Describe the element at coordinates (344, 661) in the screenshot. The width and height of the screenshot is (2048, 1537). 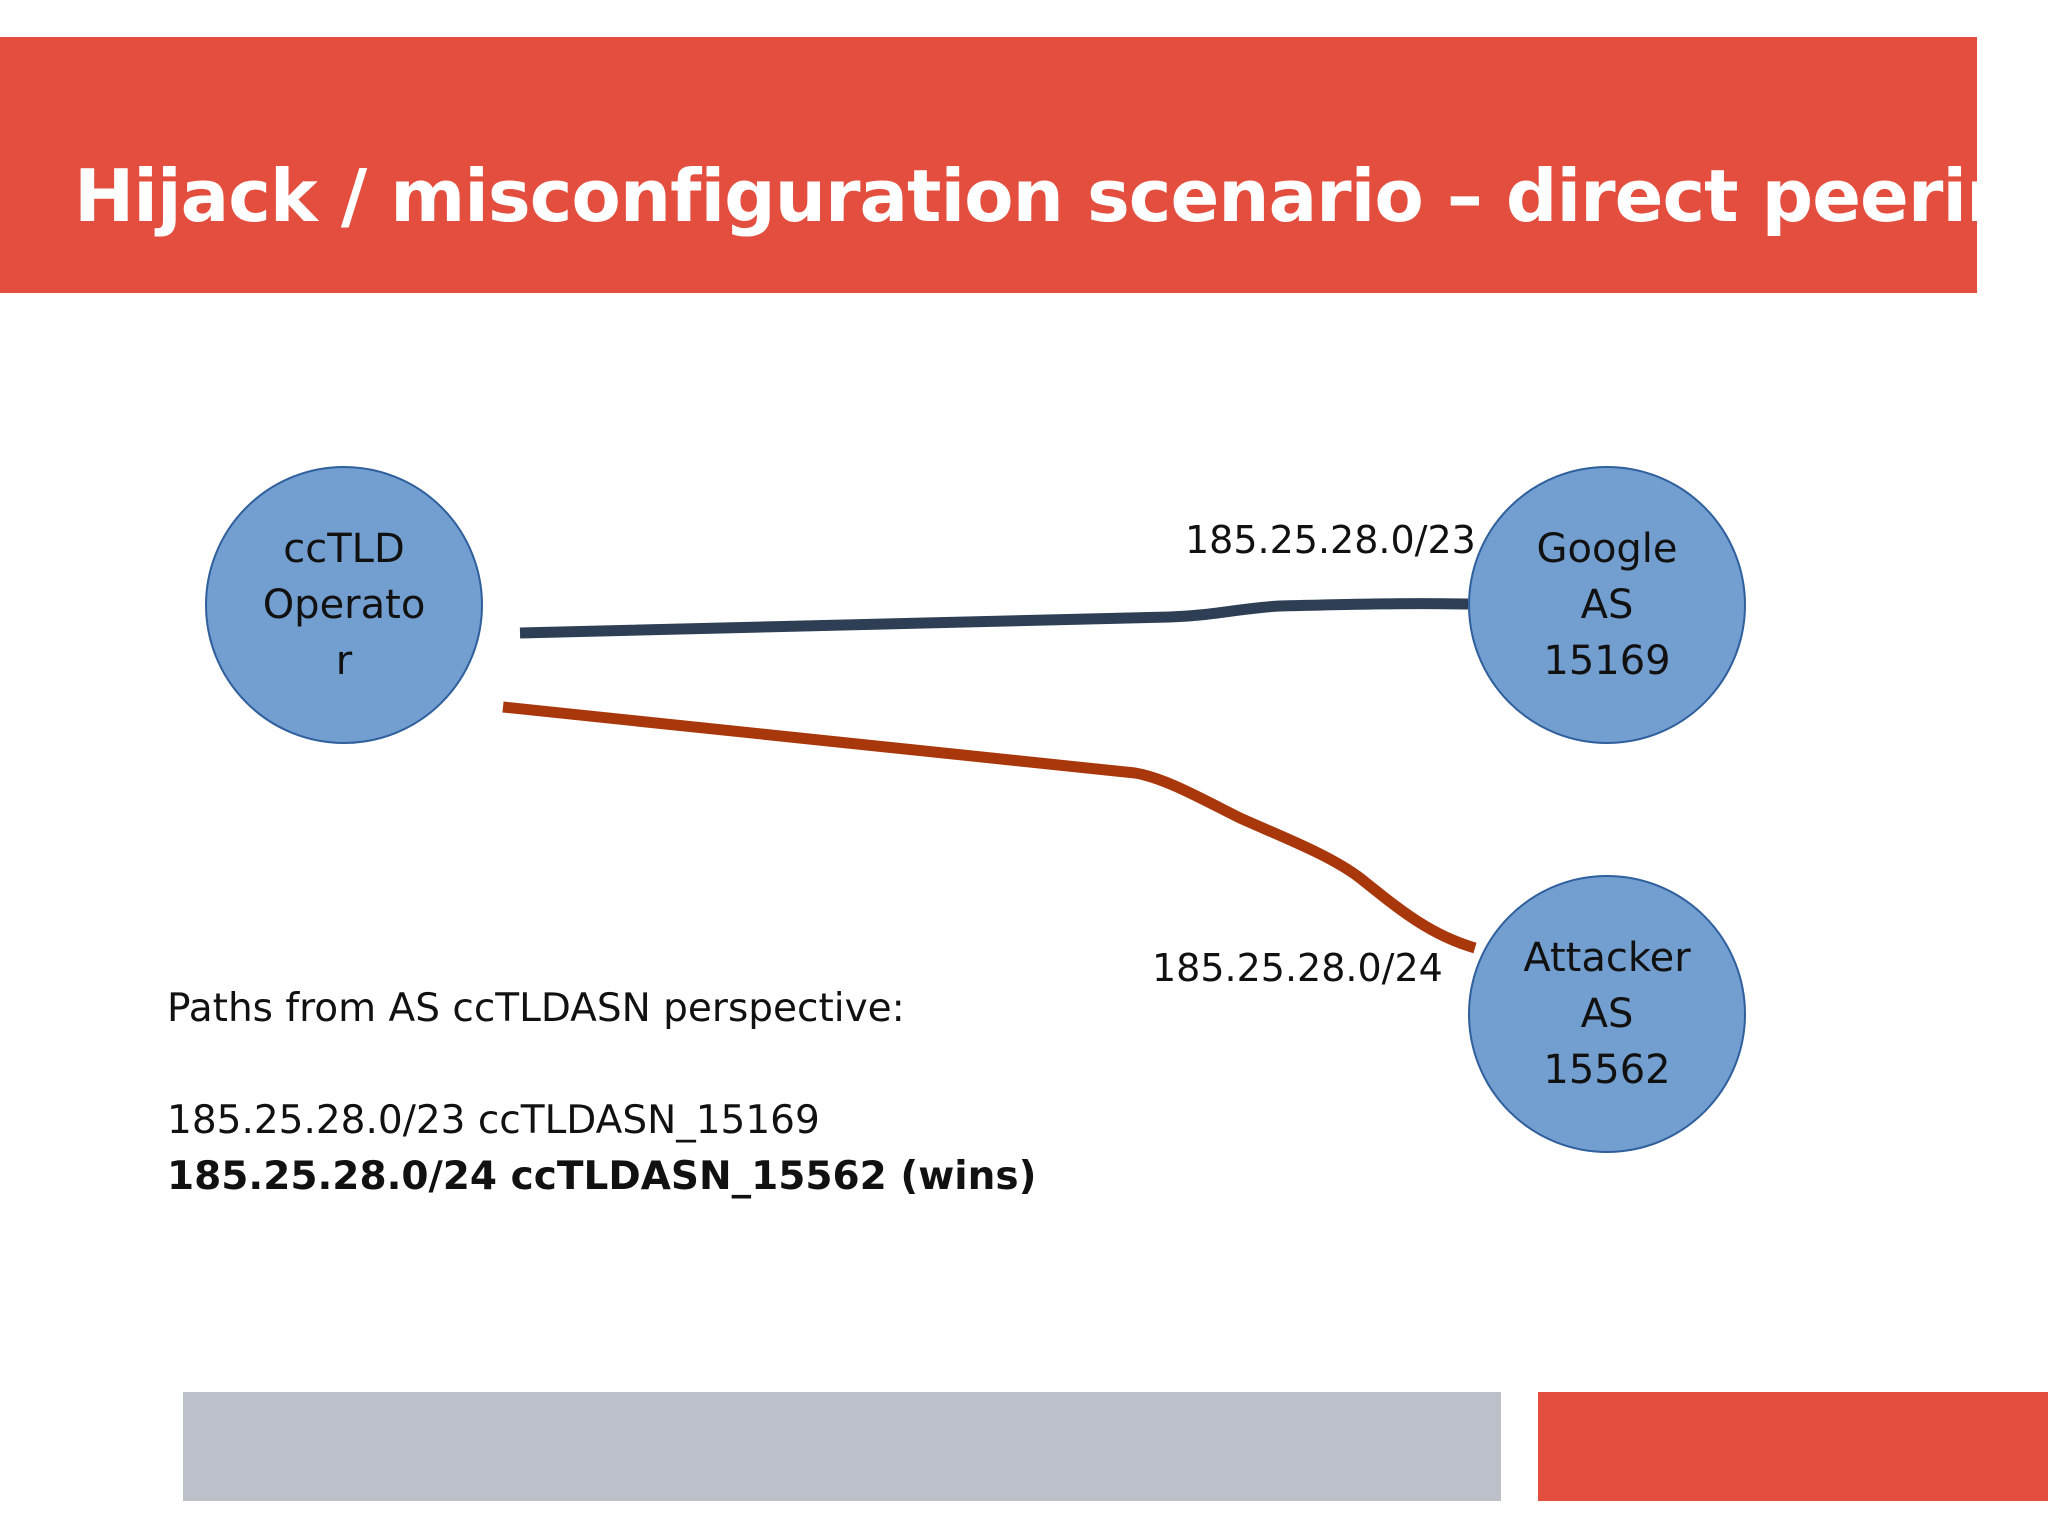
I see `node-label-line: r` at that location.